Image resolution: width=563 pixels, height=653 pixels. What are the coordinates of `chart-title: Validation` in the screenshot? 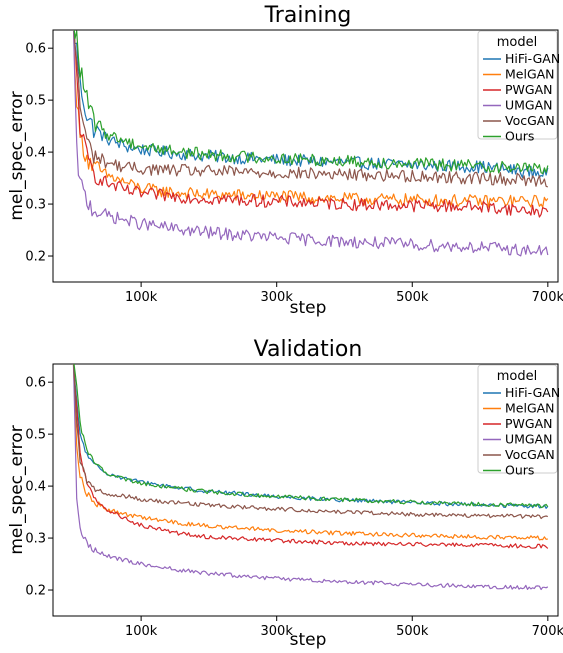 It's located at (308, 349).